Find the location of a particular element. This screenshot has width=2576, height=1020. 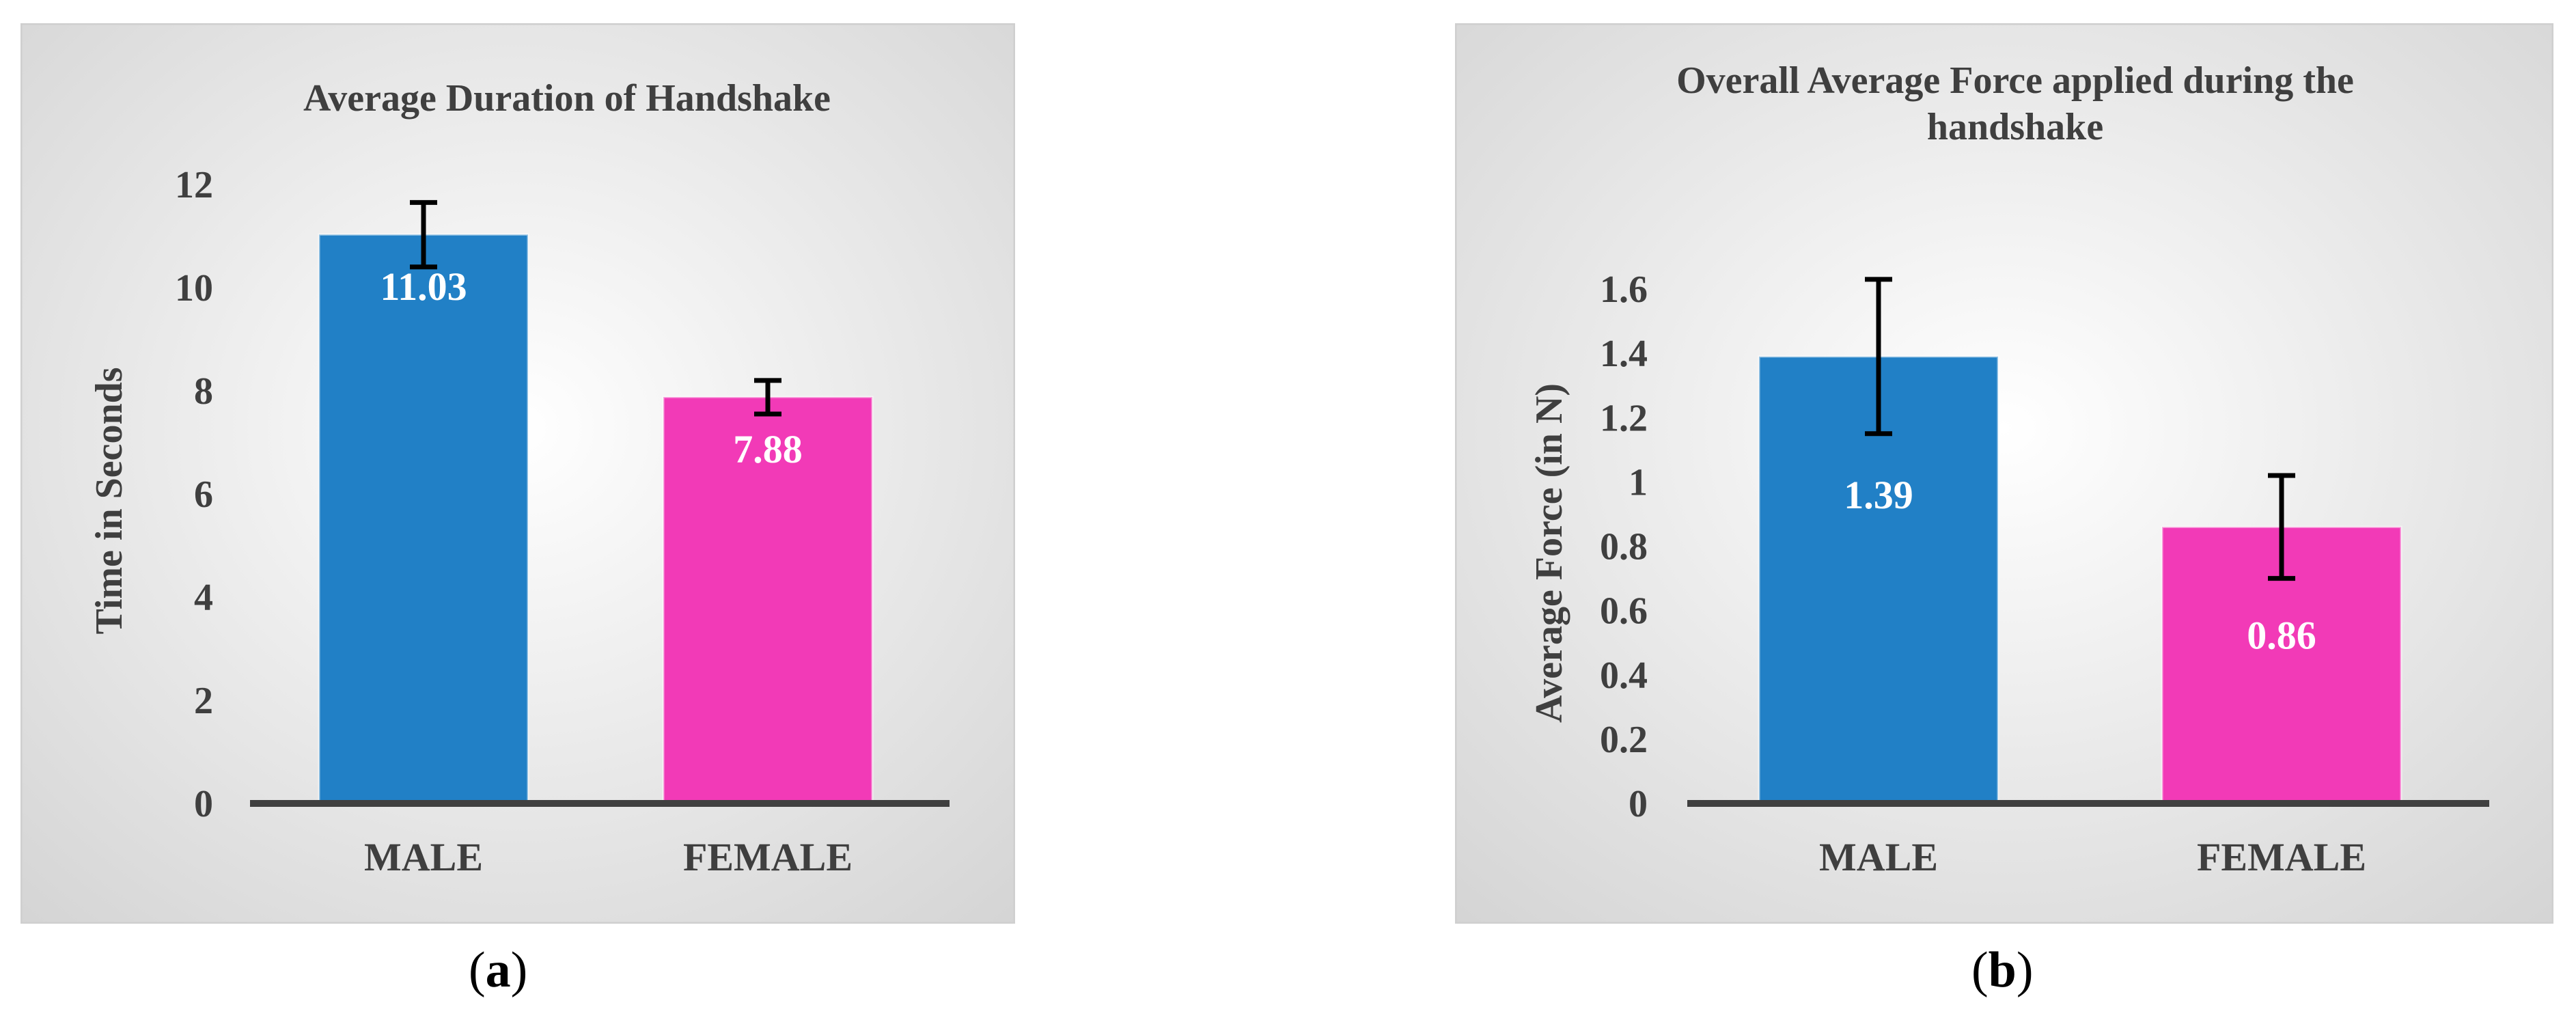

y-tick-label: 0.4 is located at coordinates (1624, 675).